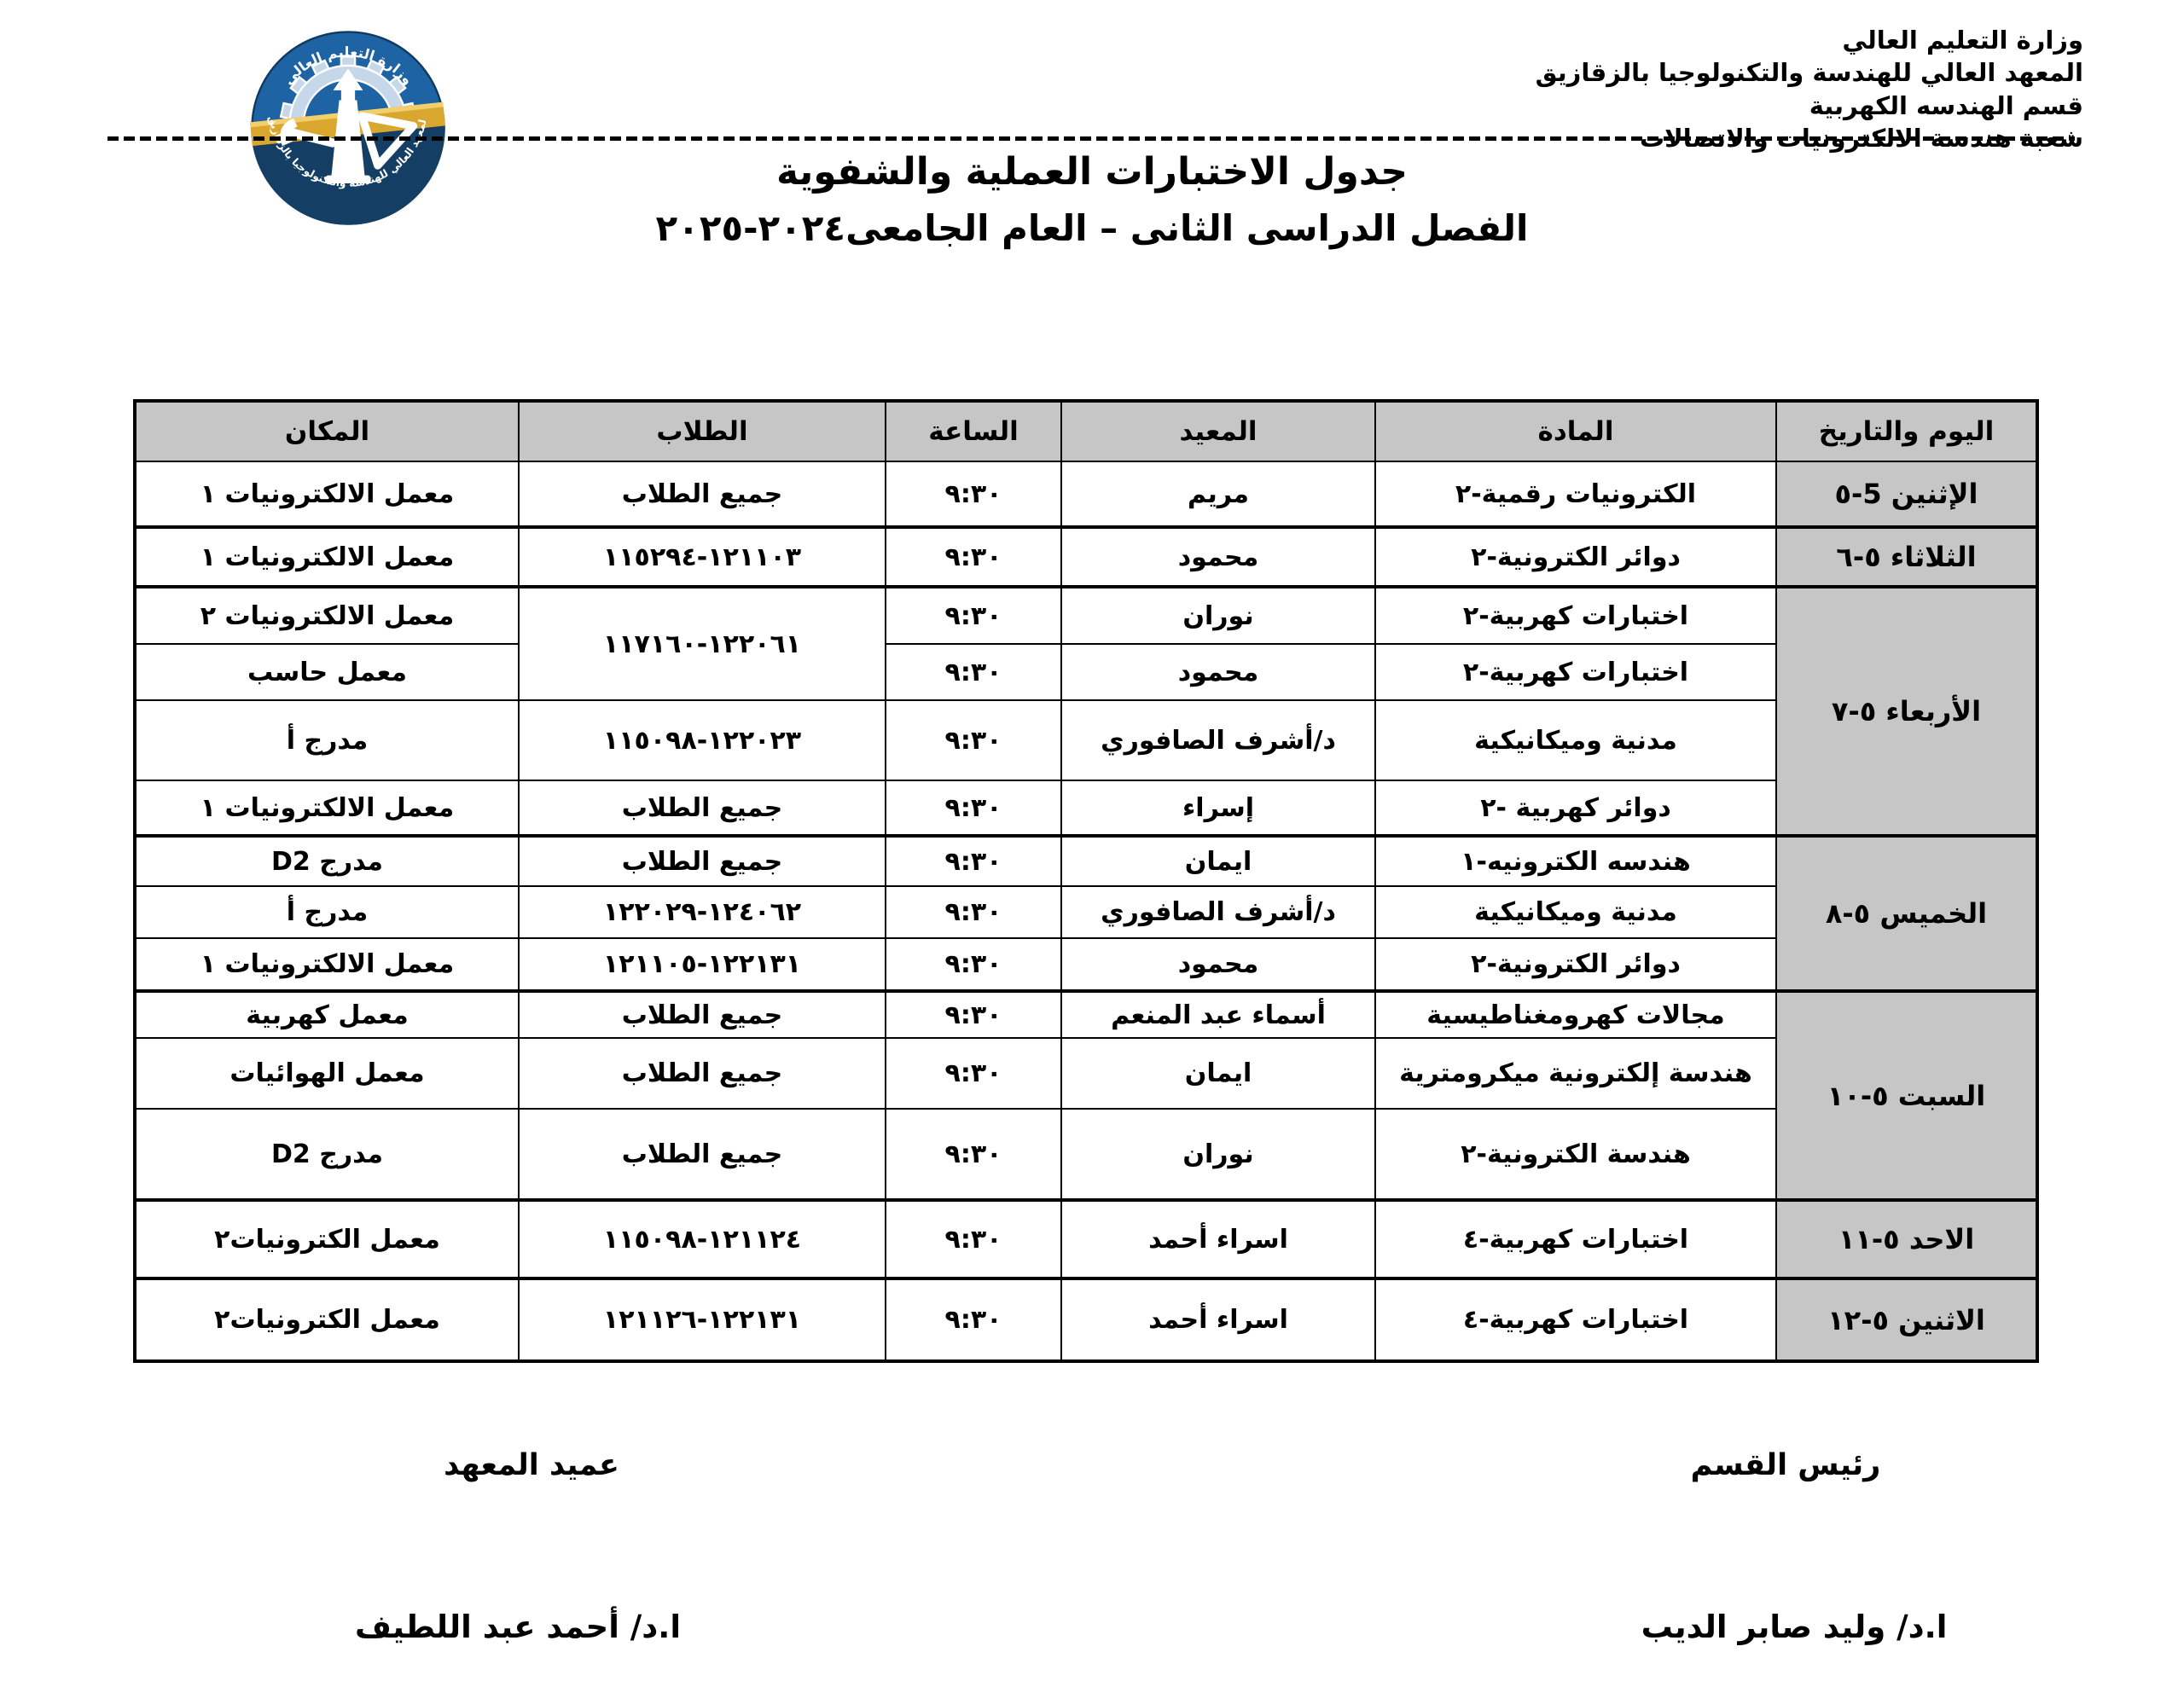 The image size is (2184, 1687). What do you see at coordinates (1218, 1073) in the screenshot?
I see `ta-cell: ايمان` at bounding box center [1218, 1073].